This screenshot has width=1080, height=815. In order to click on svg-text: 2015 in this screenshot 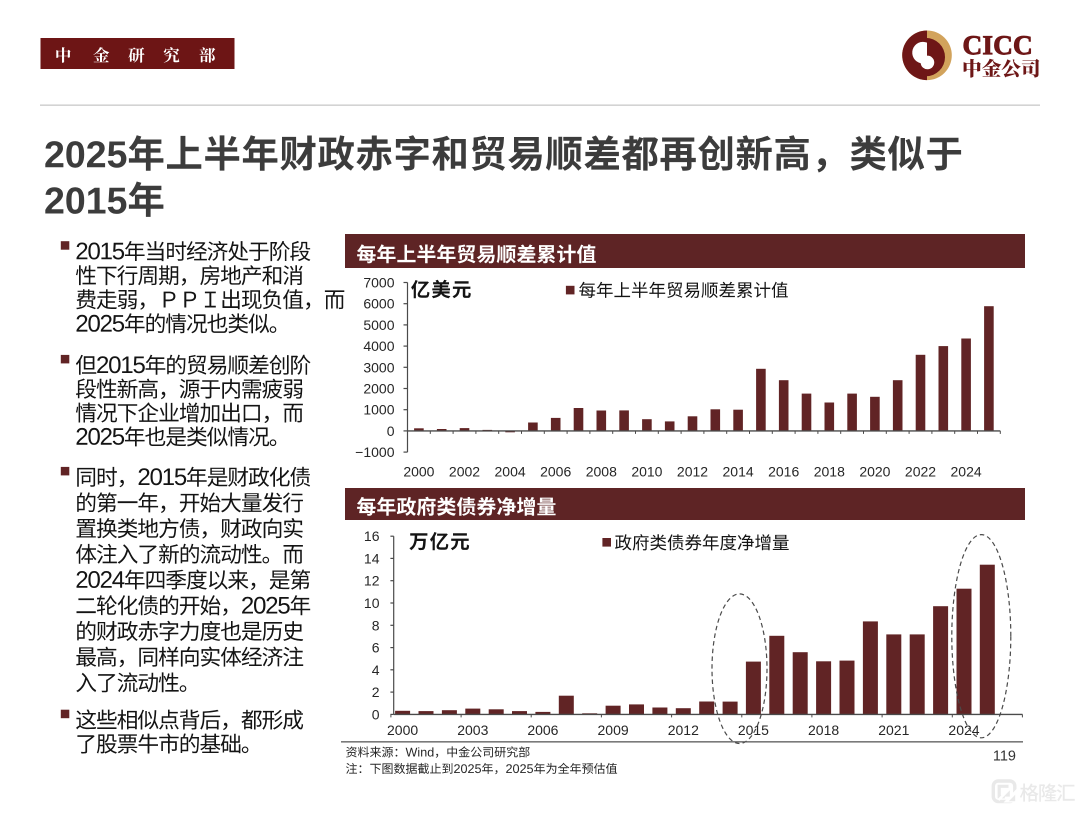, I will do `click(753, 730)`.